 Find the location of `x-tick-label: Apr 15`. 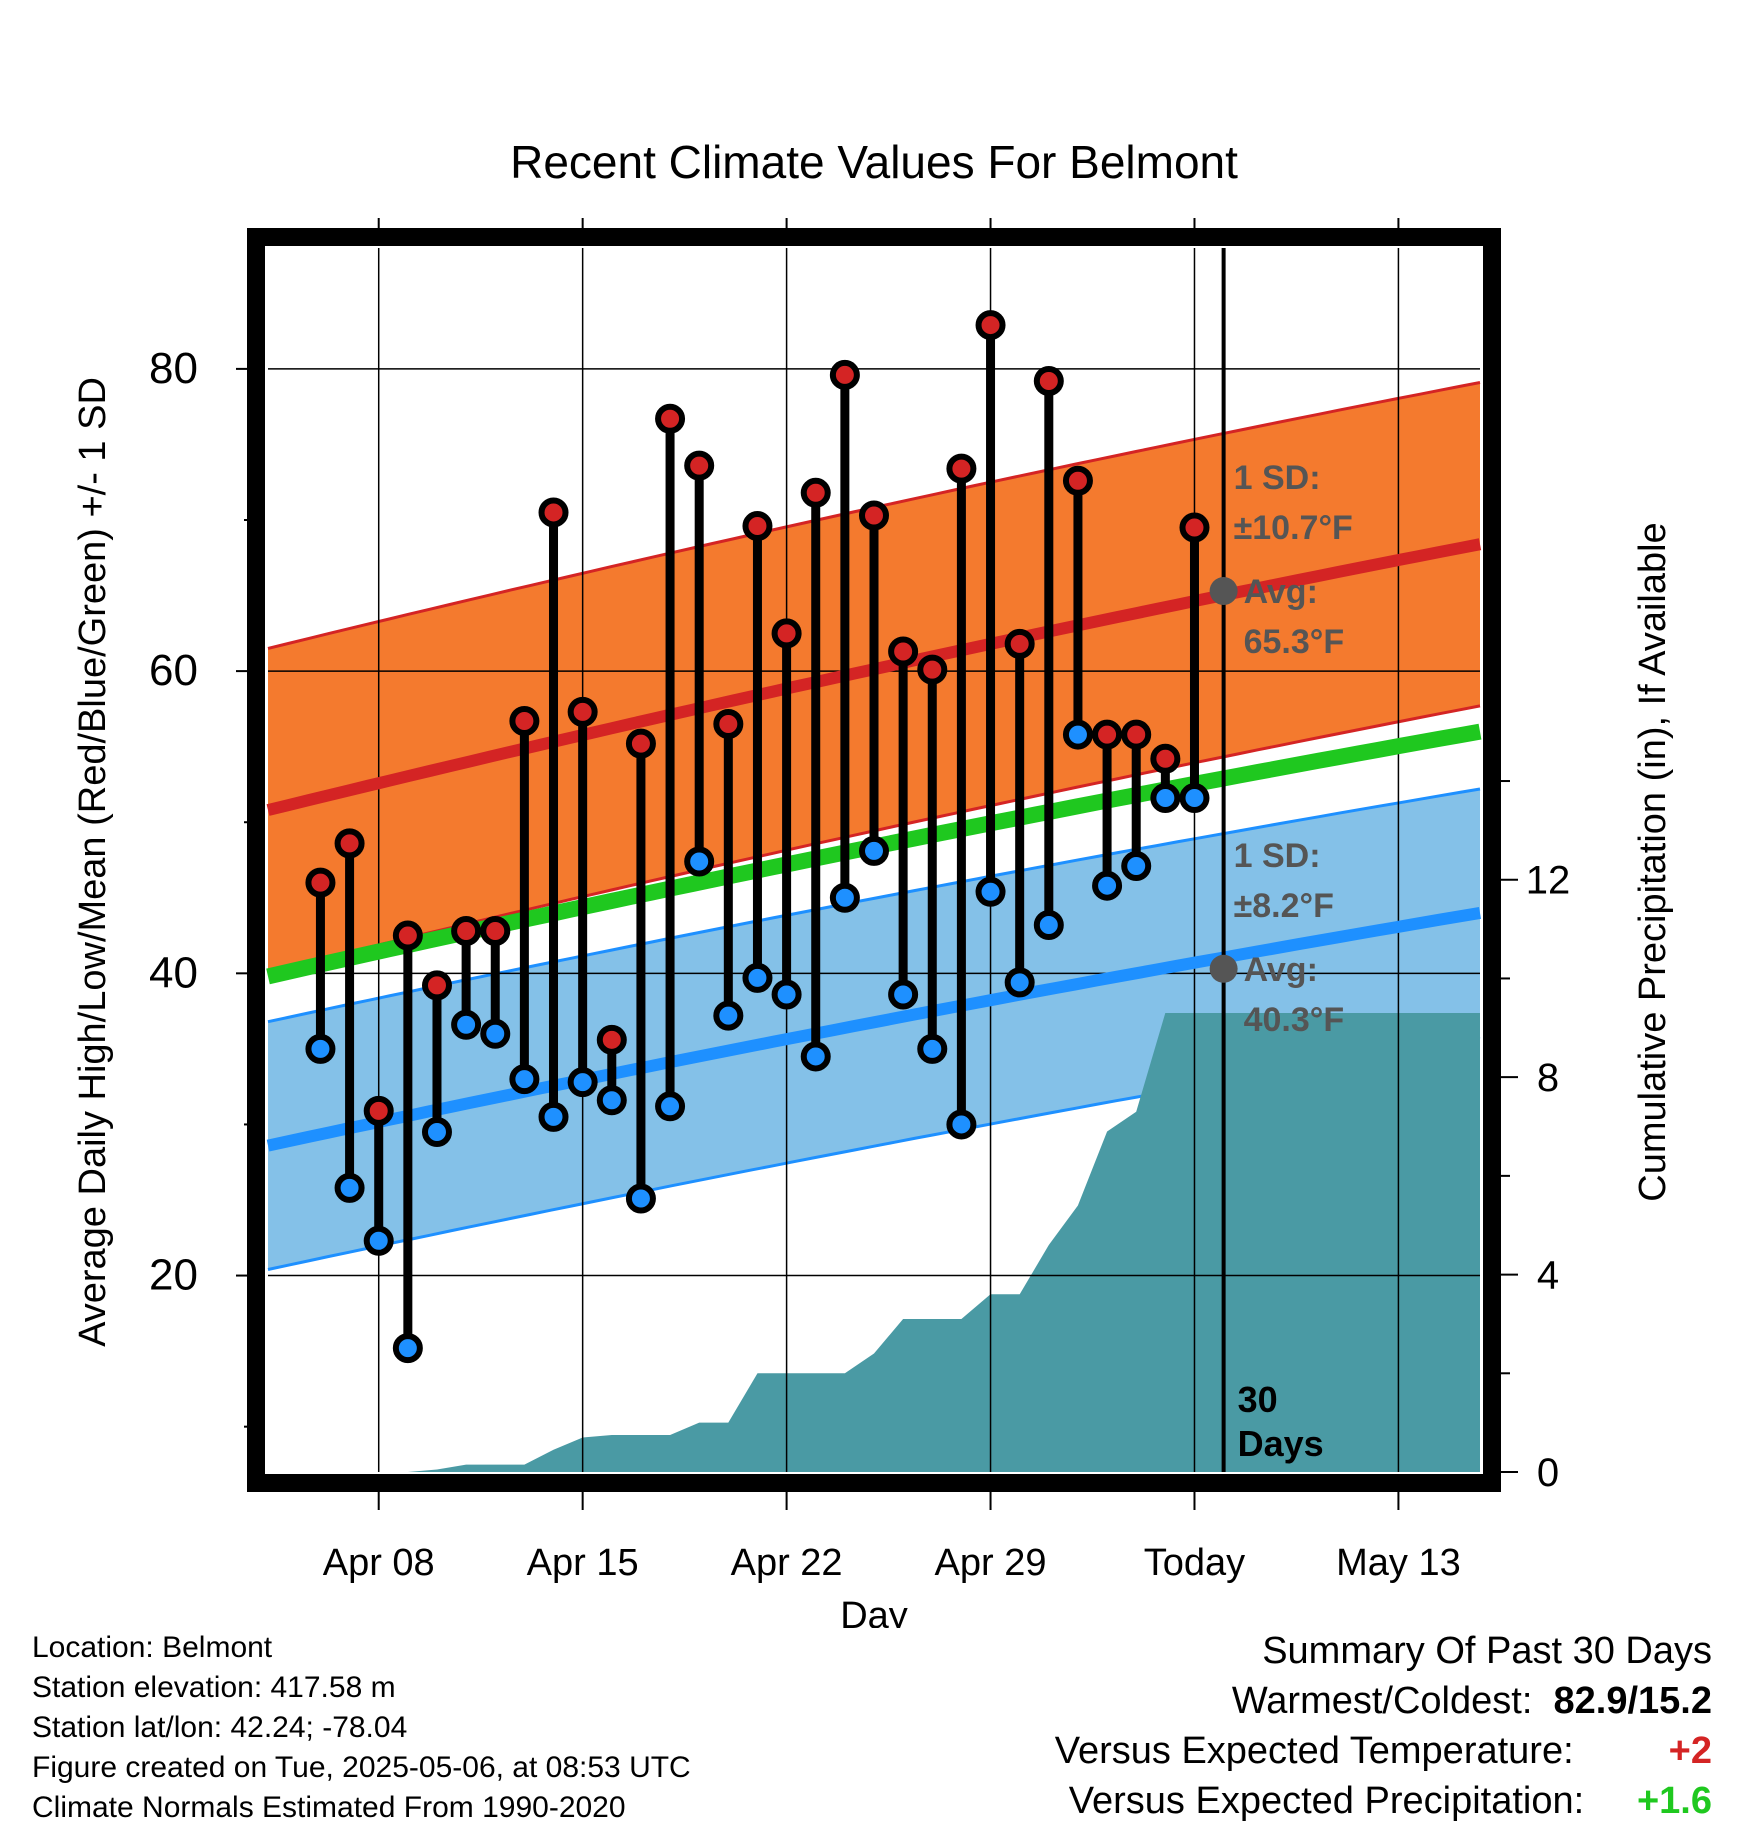

x-tick-label: Apr 15 is located at coordinates (583, 1563).